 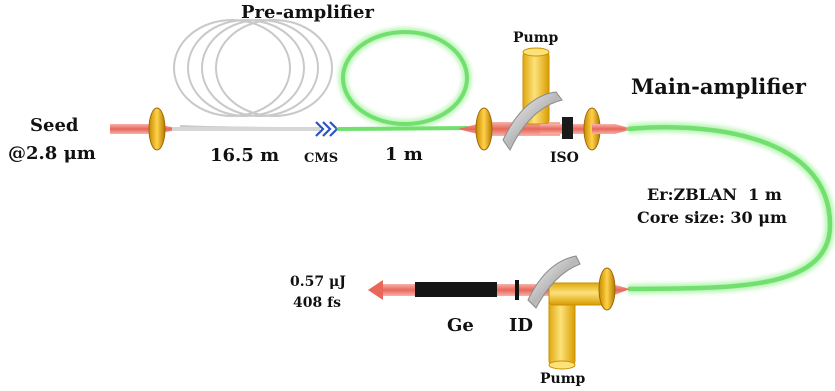 I want to click on seed-coupling-lens, so click(x=157, y=129).